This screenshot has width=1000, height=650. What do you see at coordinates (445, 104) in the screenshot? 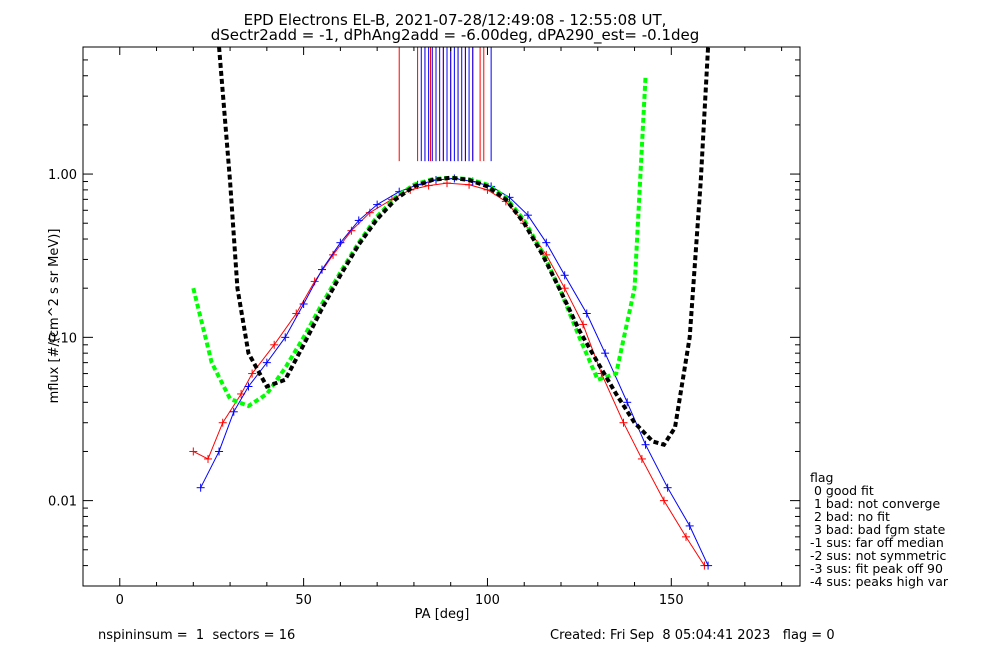
I see `vertical-lines` at bounding box center [445, 104].